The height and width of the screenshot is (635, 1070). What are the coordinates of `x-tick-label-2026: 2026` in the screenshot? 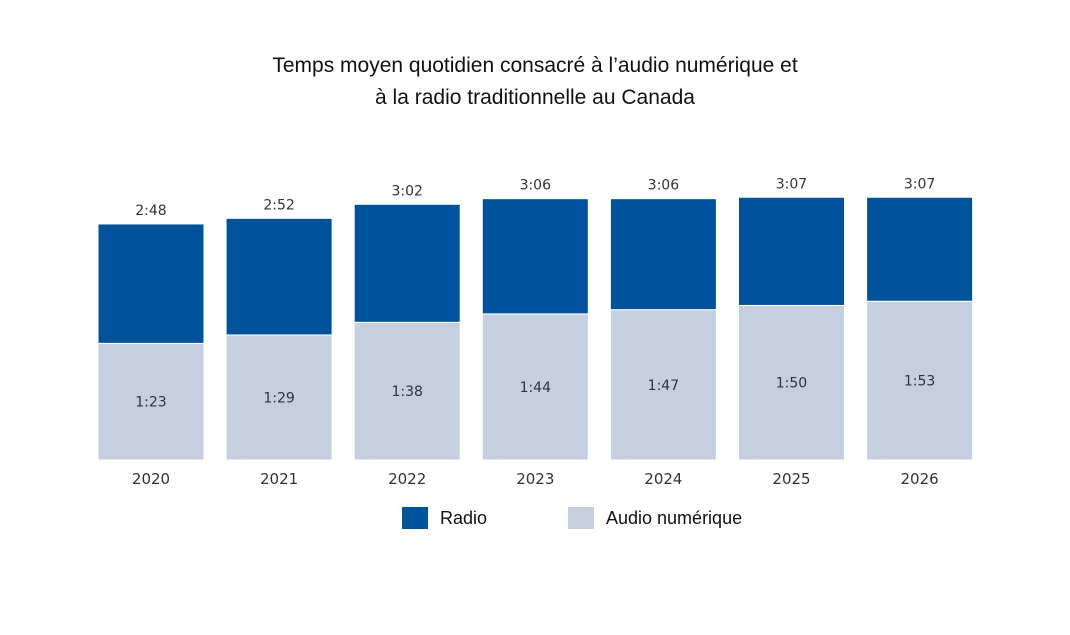 It's located at (920, 479).